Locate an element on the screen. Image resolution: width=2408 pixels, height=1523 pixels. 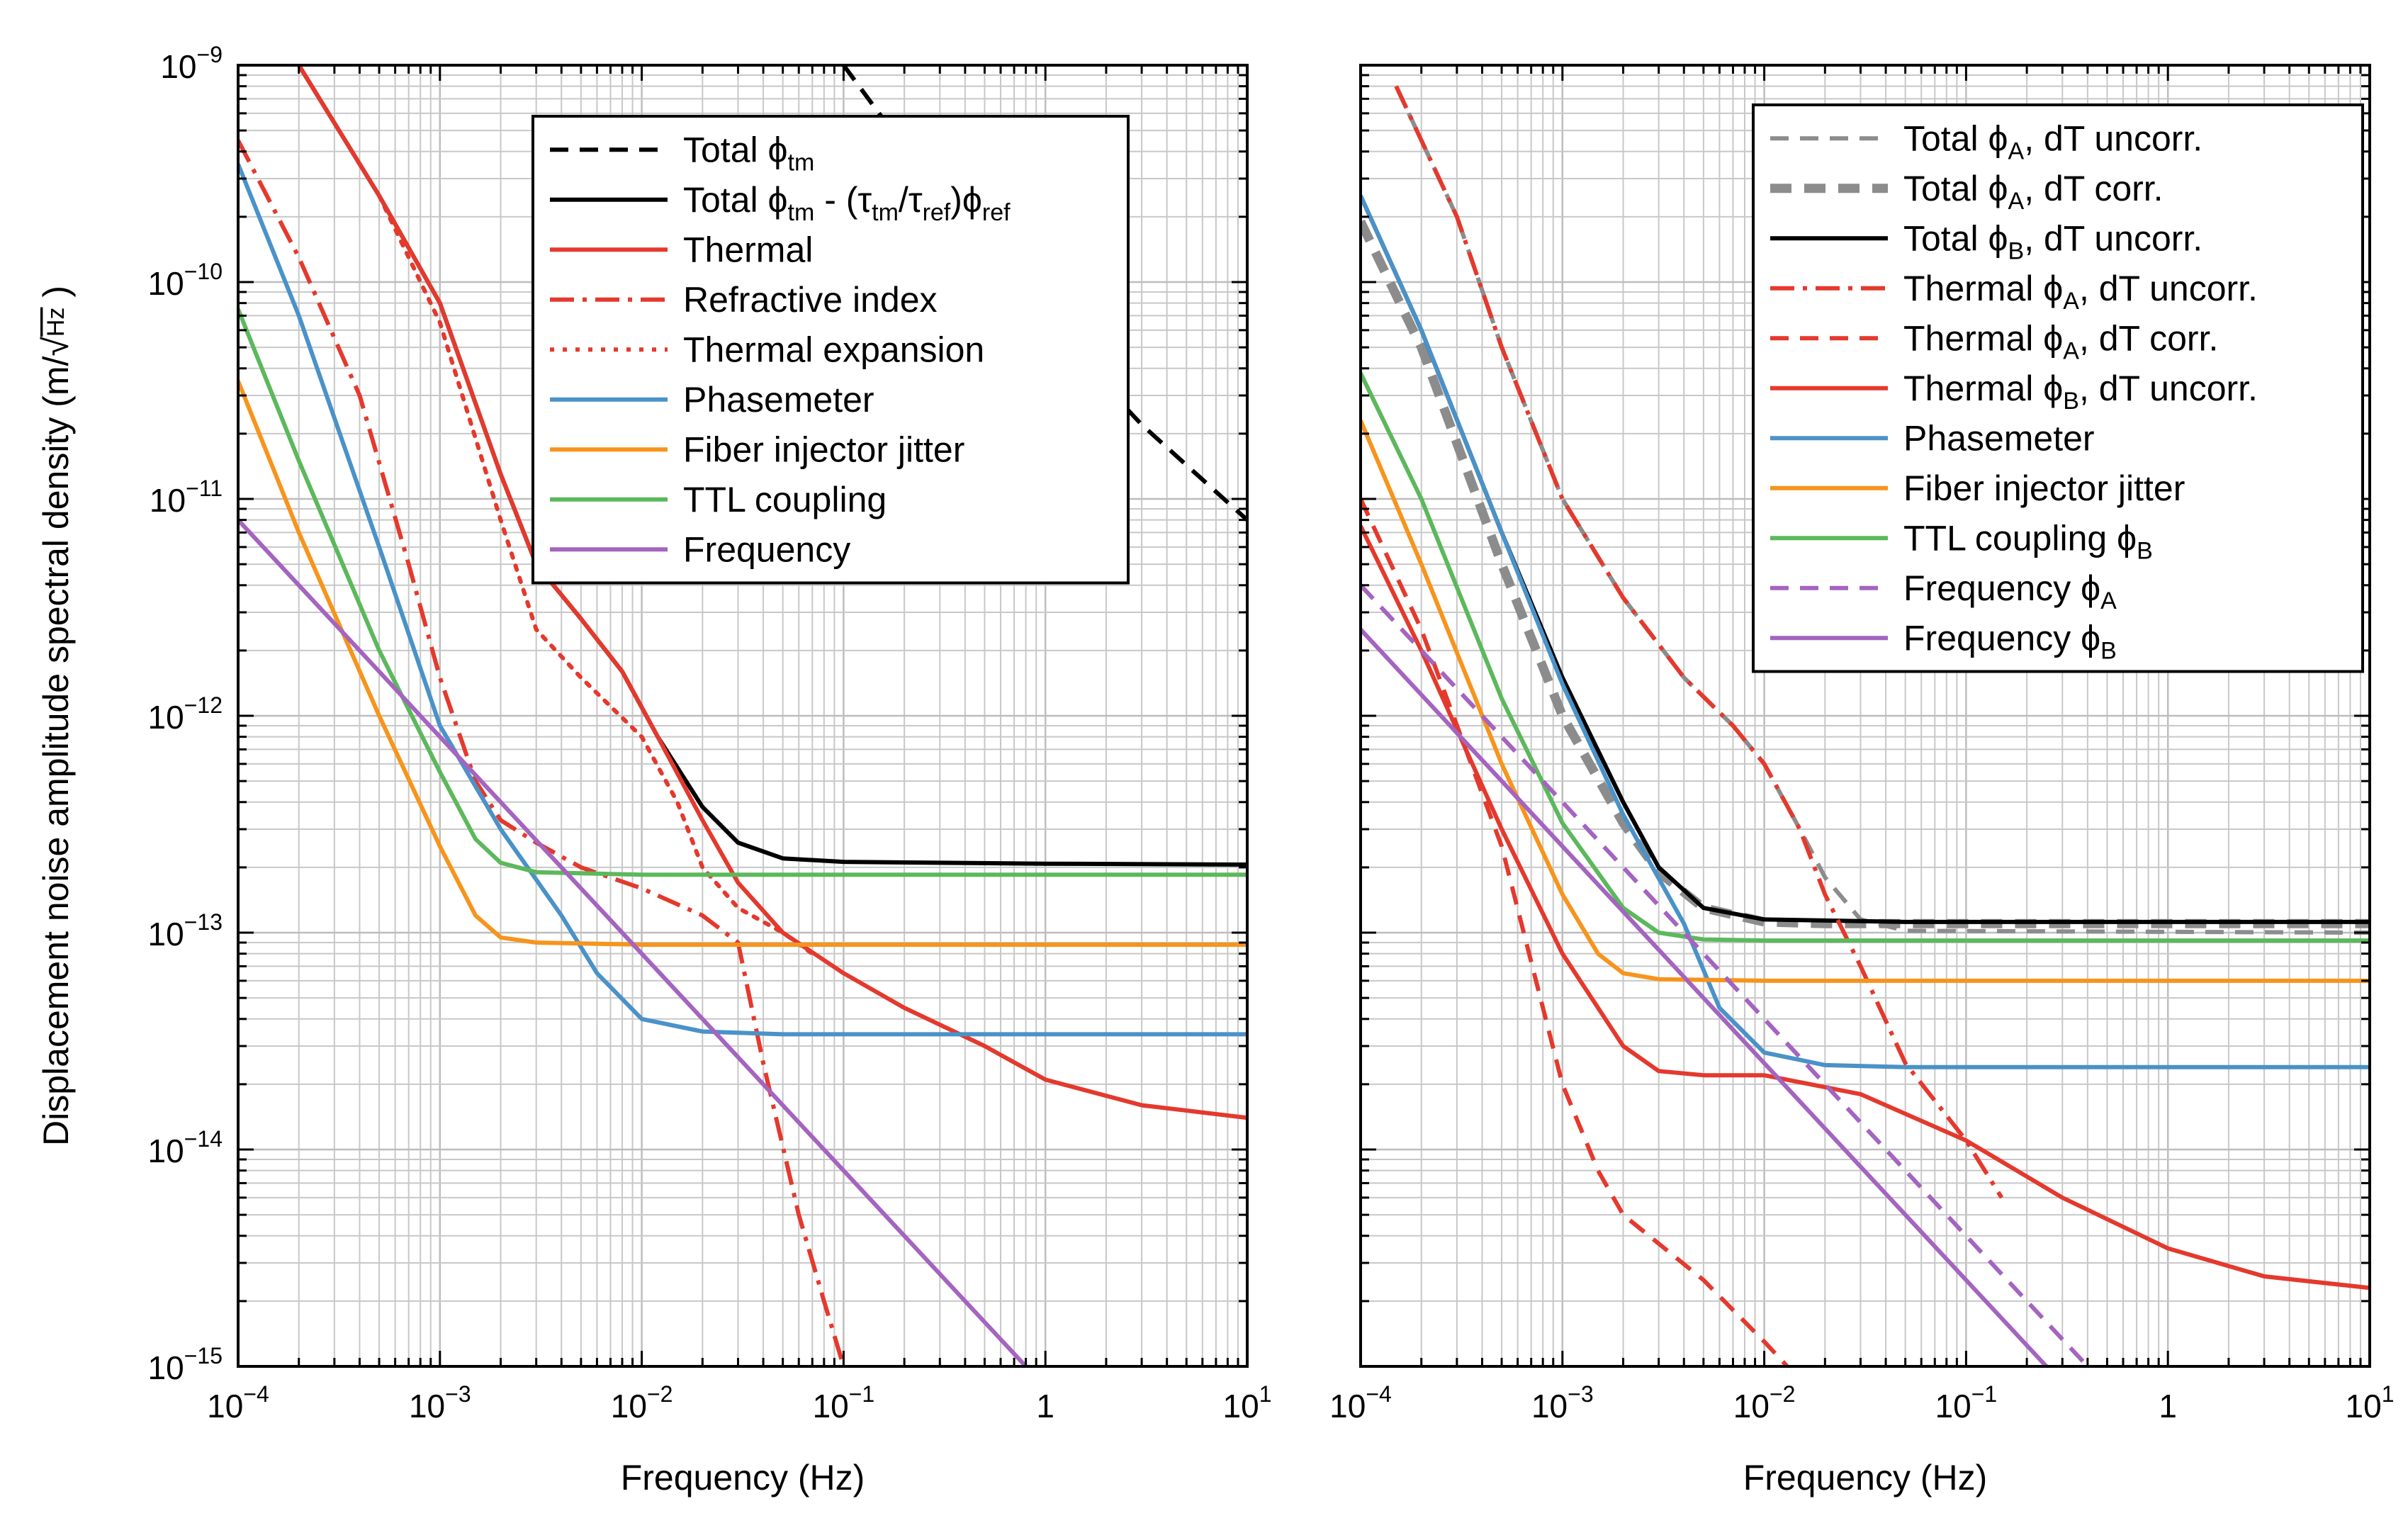
legend-label-part: )ϕ is located at coordinates (966, 200).